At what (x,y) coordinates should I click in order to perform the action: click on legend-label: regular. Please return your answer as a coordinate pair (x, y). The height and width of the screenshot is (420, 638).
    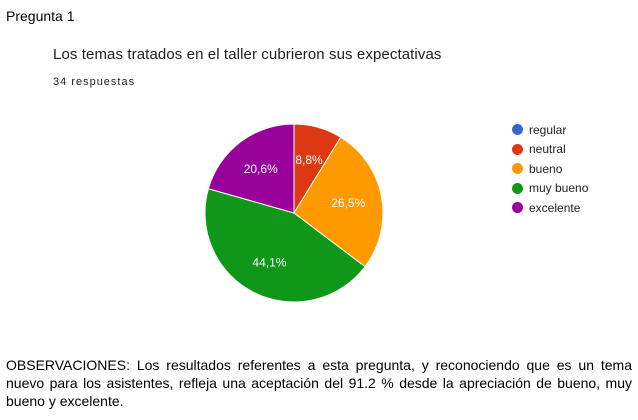
    Looking at the image, I should click on (548, 129).